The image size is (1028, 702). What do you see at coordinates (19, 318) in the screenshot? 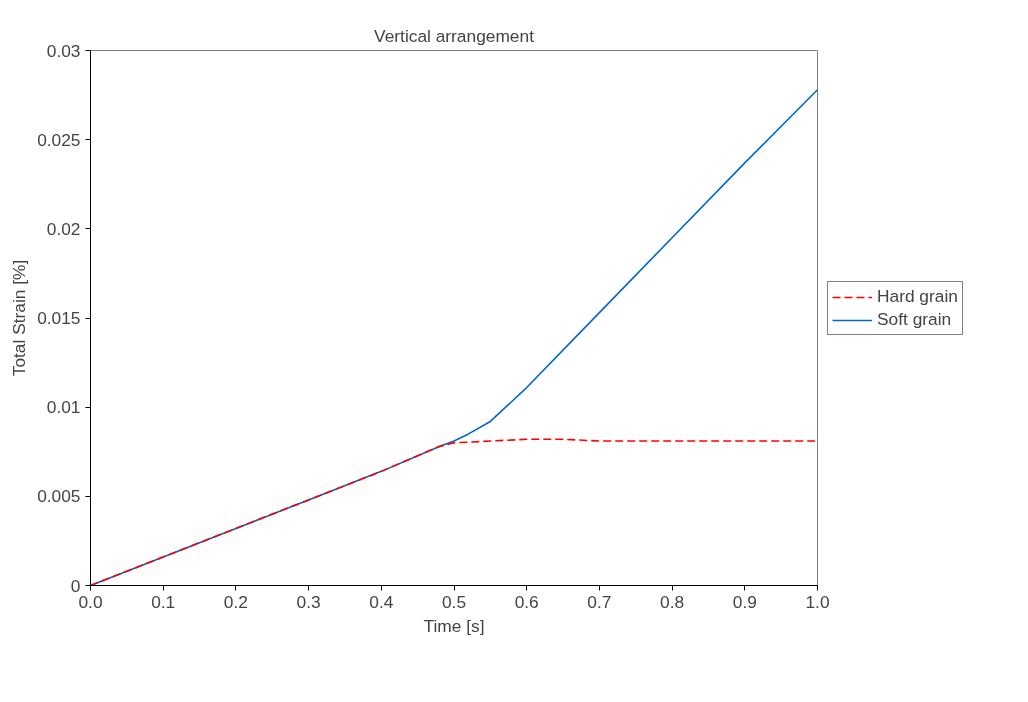
I see `y-axis-title: Total Strain [%]` at bounding box center [19, 318].